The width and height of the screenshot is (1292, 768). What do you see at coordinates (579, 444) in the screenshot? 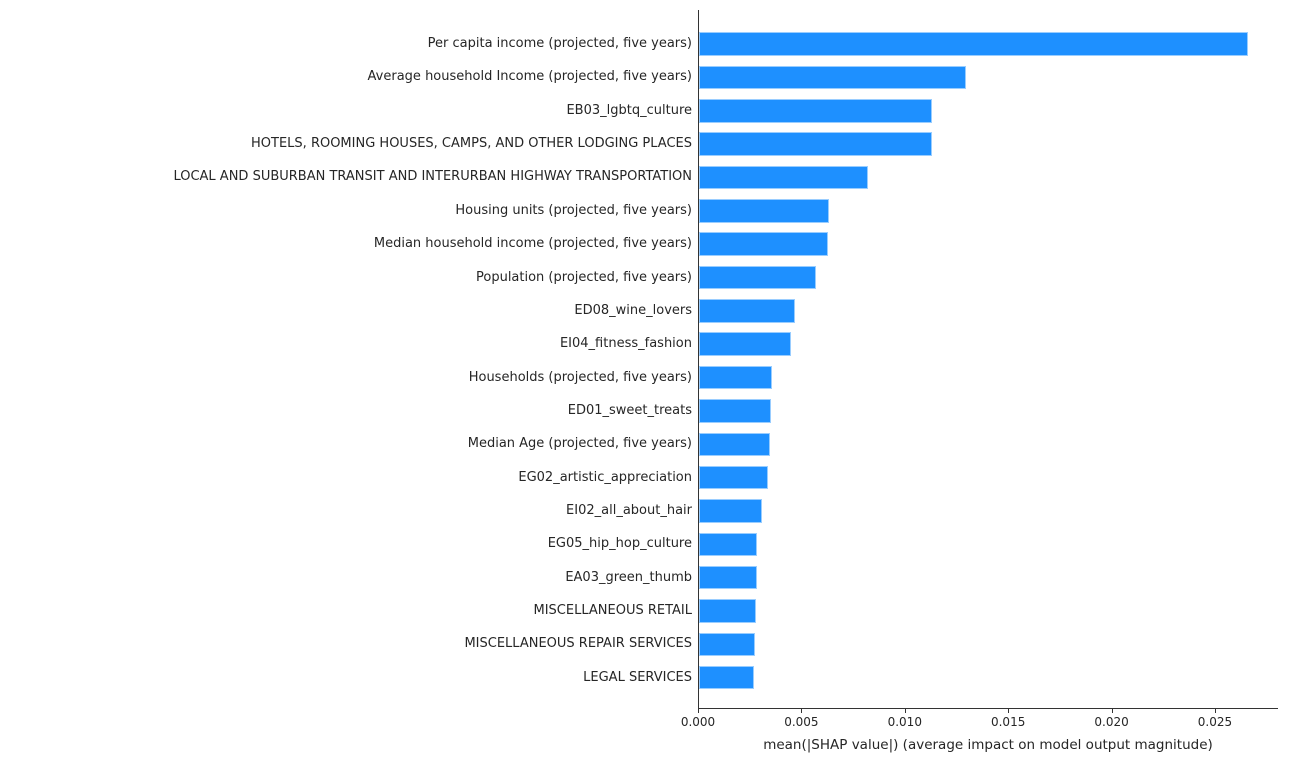
I see `y-tick-label-12: Median Age (projected, five years)` at bounding box center [579, 444].